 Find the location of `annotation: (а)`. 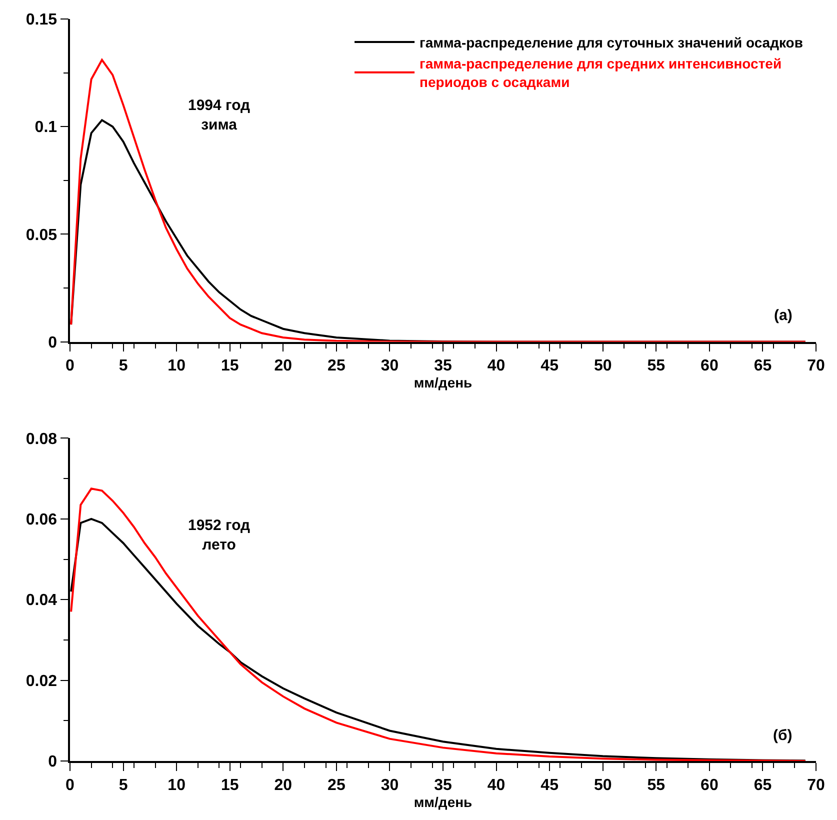

annotation: (а) is located at coordinates (783, 315).